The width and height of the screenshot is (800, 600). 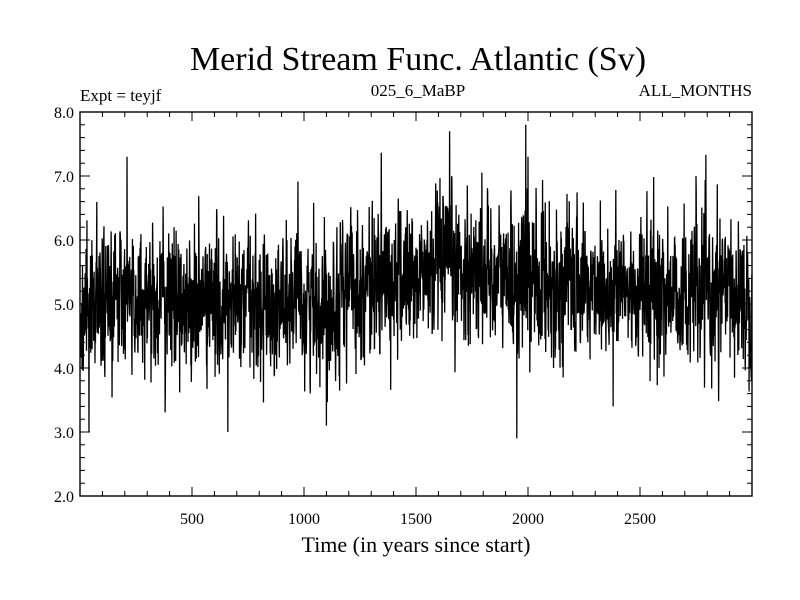 I want to click on chart-title: Merid Stream Func. Atlantic (Sv), so click(x=418, y=59).